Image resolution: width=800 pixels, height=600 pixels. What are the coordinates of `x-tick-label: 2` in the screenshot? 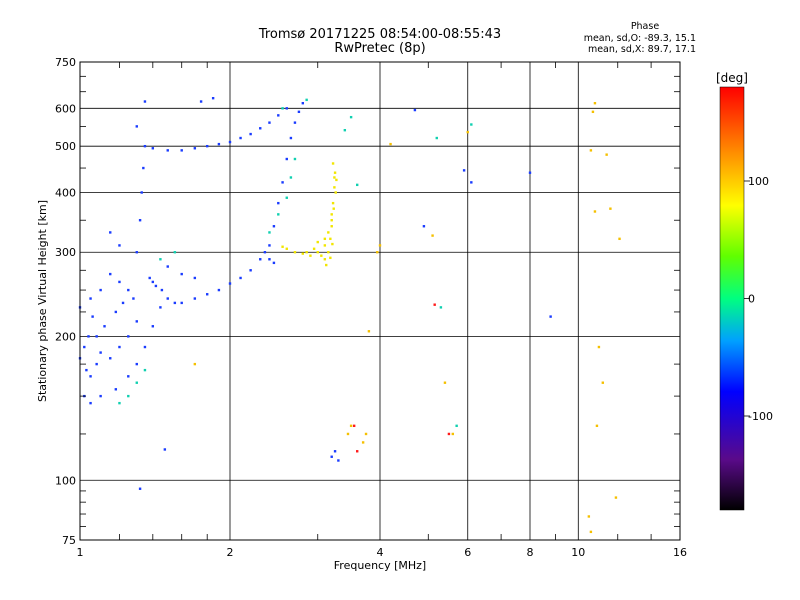 It's located at (230, 552).